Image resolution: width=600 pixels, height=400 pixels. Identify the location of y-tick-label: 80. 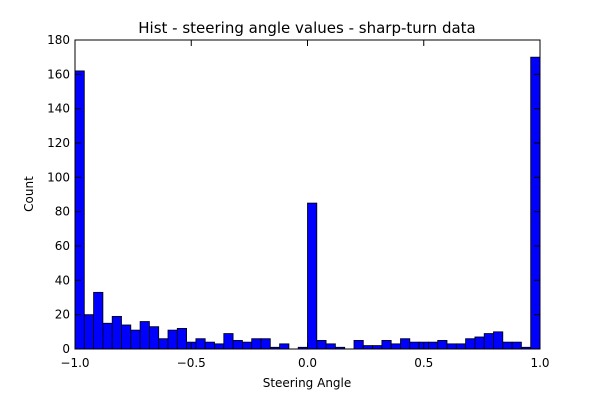
(62, 212).